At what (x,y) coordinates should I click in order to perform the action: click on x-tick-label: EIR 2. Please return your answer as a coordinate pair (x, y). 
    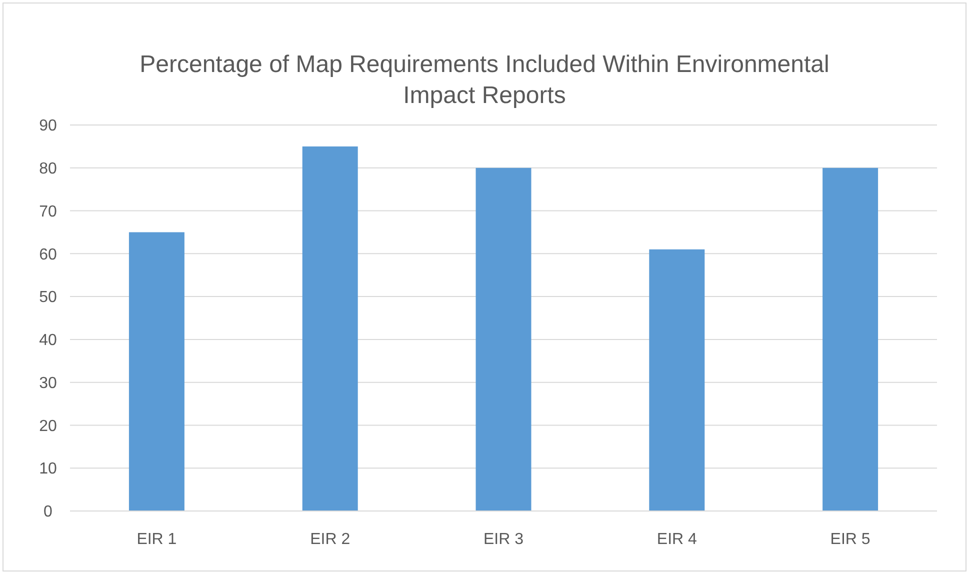
    Looking at the image, I should click on (330, 539).